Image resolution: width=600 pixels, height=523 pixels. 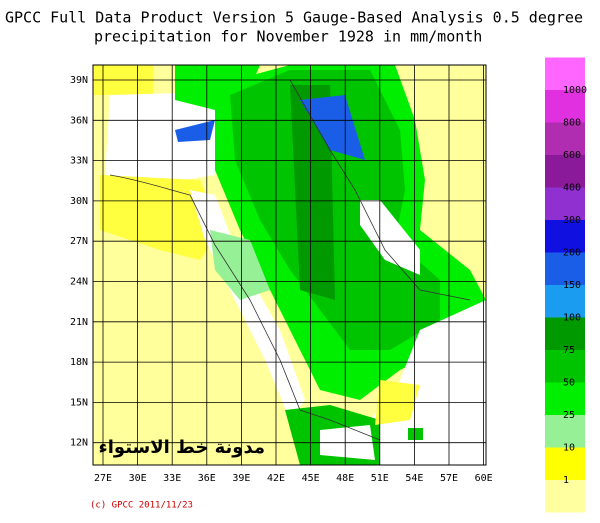 I want to click on lat-label: 12N, so click(x=79, y=443).